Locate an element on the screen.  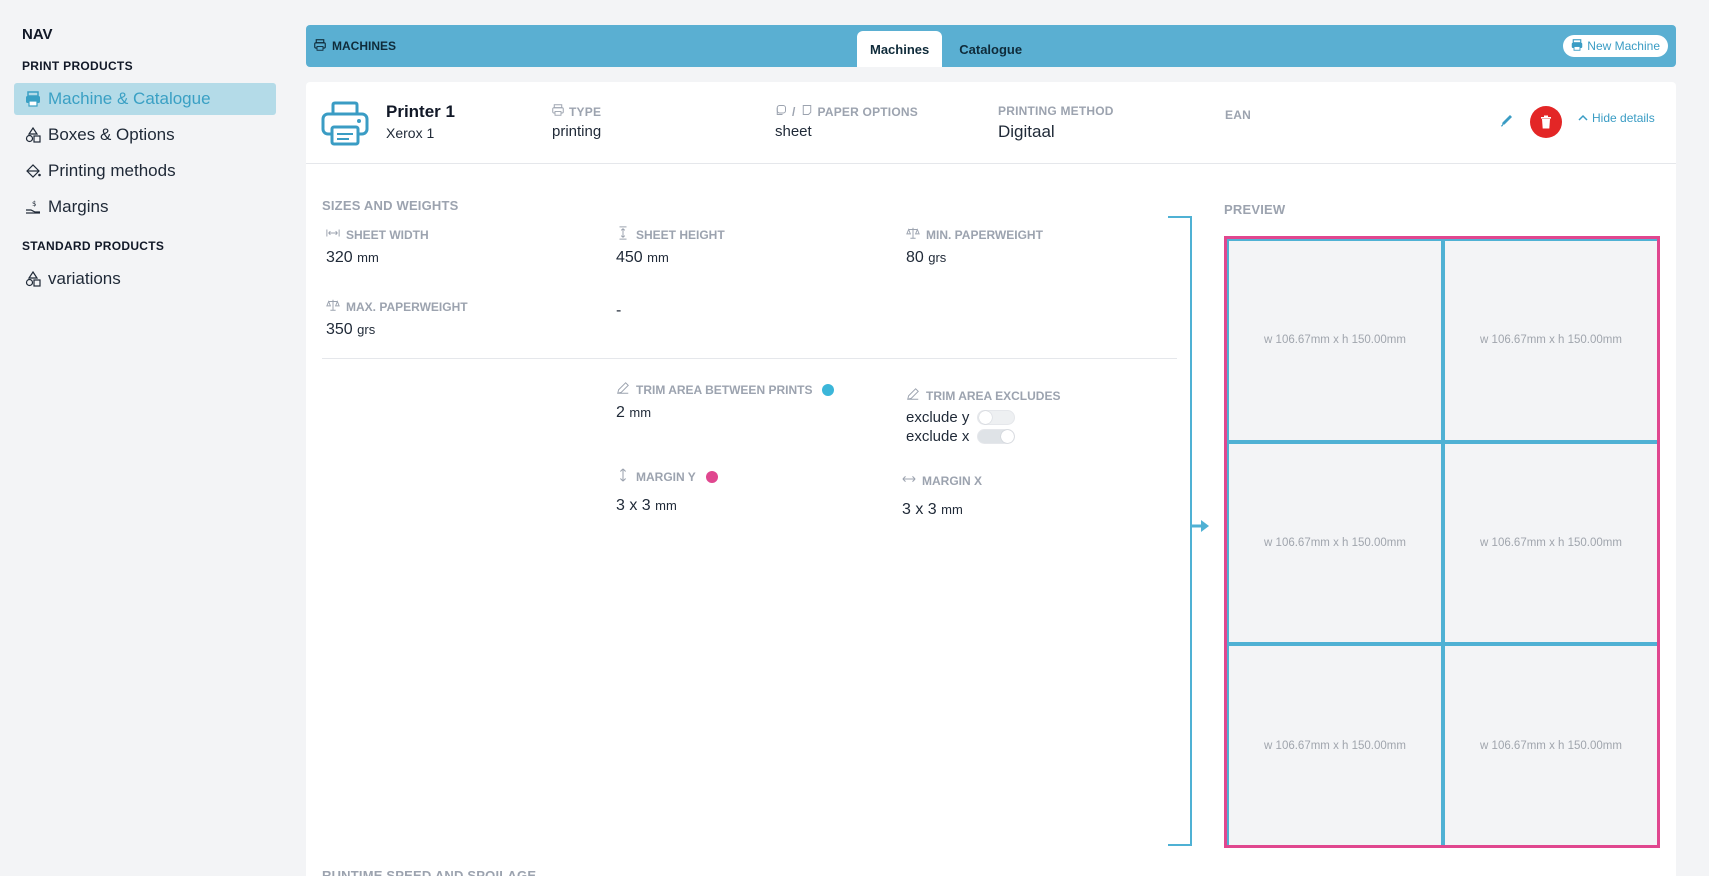
sidebar-item-boxes-options: Boxes & Options is located at coordinates (145, 135).